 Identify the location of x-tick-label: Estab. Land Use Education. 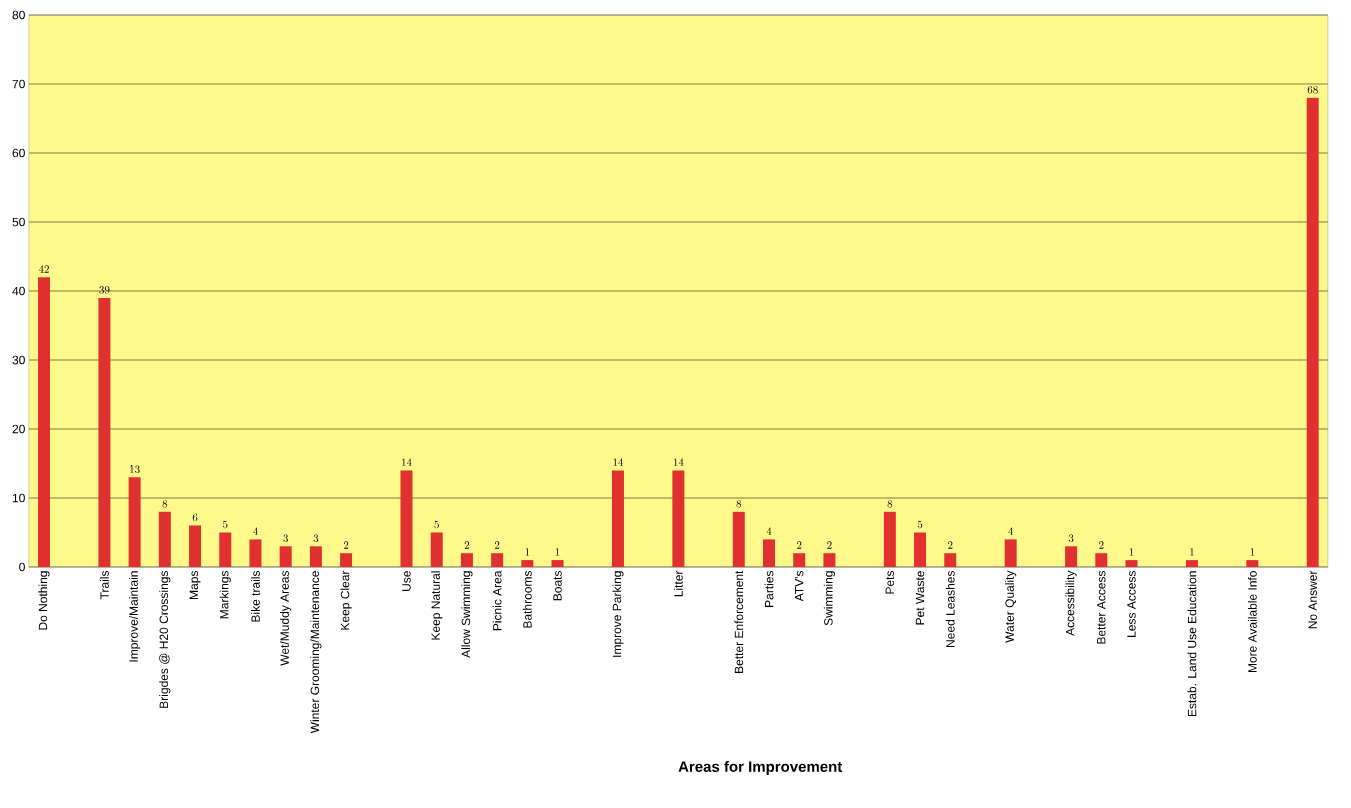
(1192, 644).